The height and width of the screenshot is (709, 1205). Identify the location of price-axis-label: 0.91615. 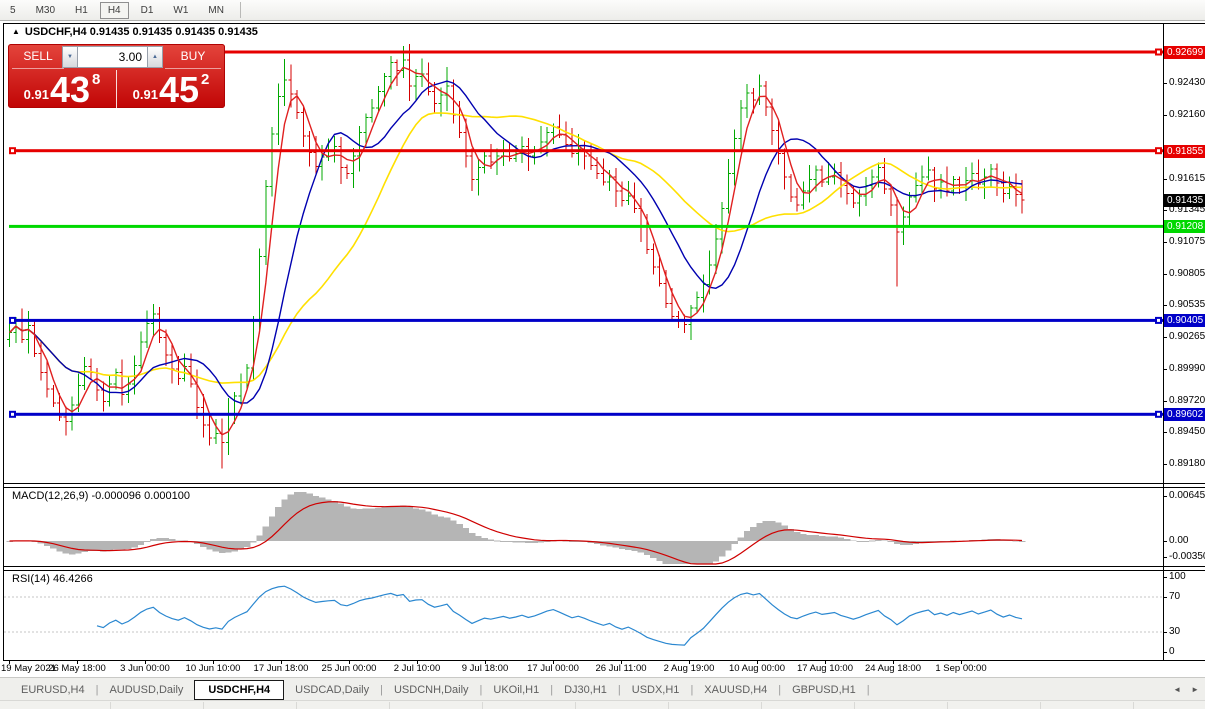
(1187, 178).